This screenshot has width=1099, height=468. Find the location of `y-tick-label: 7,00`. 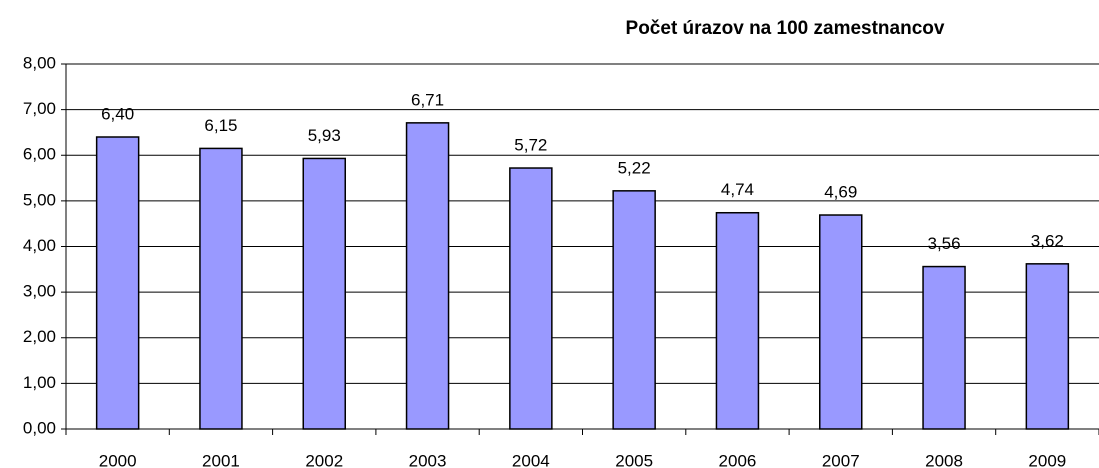

y-tick-label: 7,00 is located at coordinates (39, 108).